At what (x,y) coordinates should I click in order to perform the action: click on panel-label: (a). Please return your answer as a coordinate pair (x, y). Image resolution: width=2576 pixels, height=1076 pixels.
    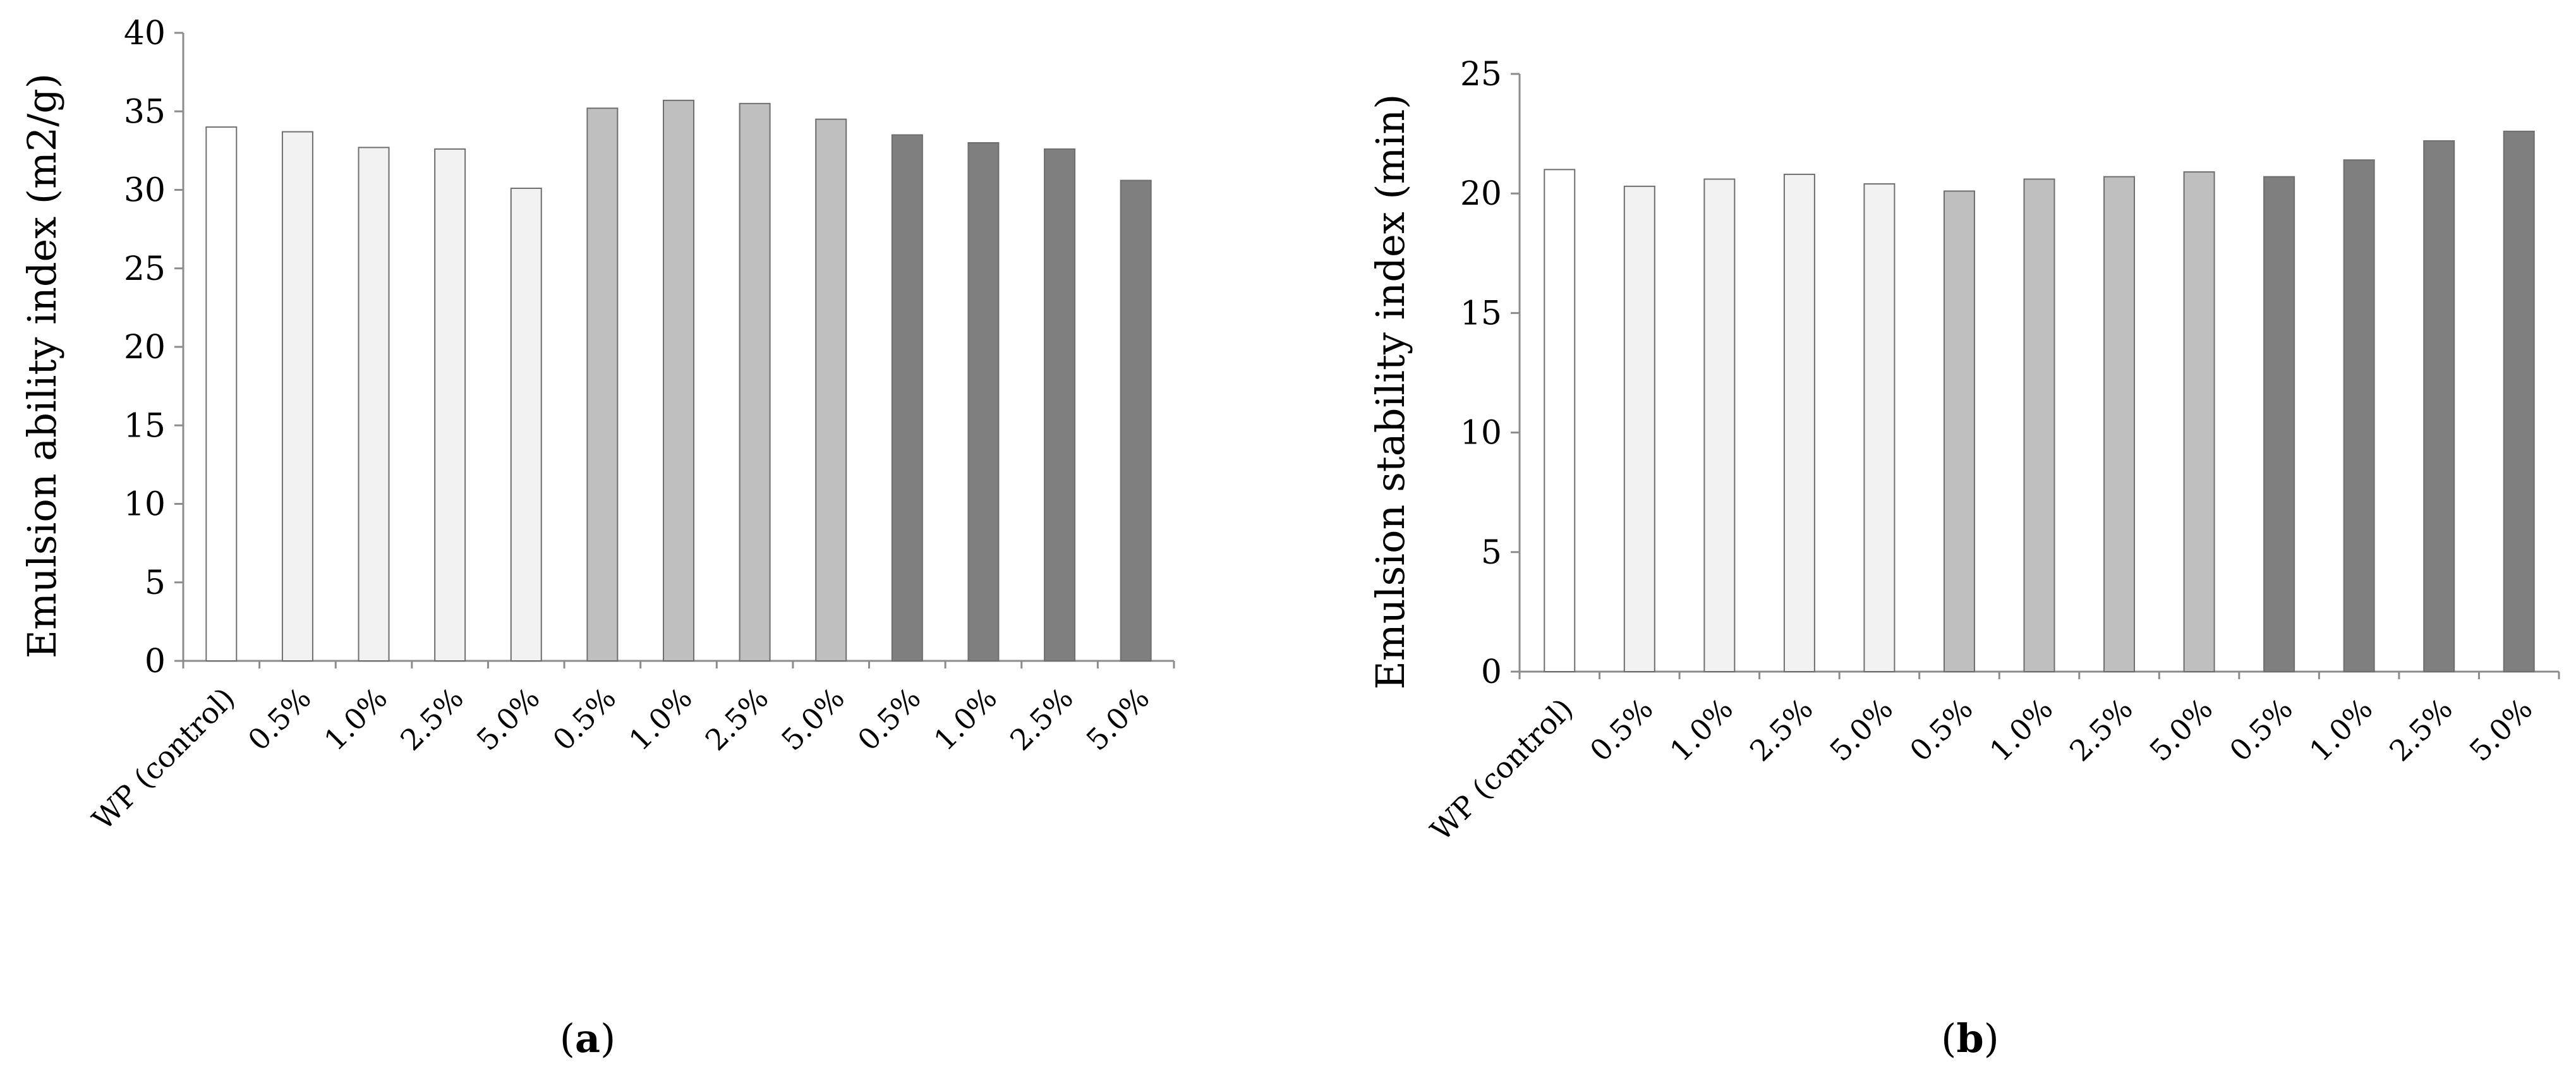
    Looking at the image, I should click on (588, 1038).